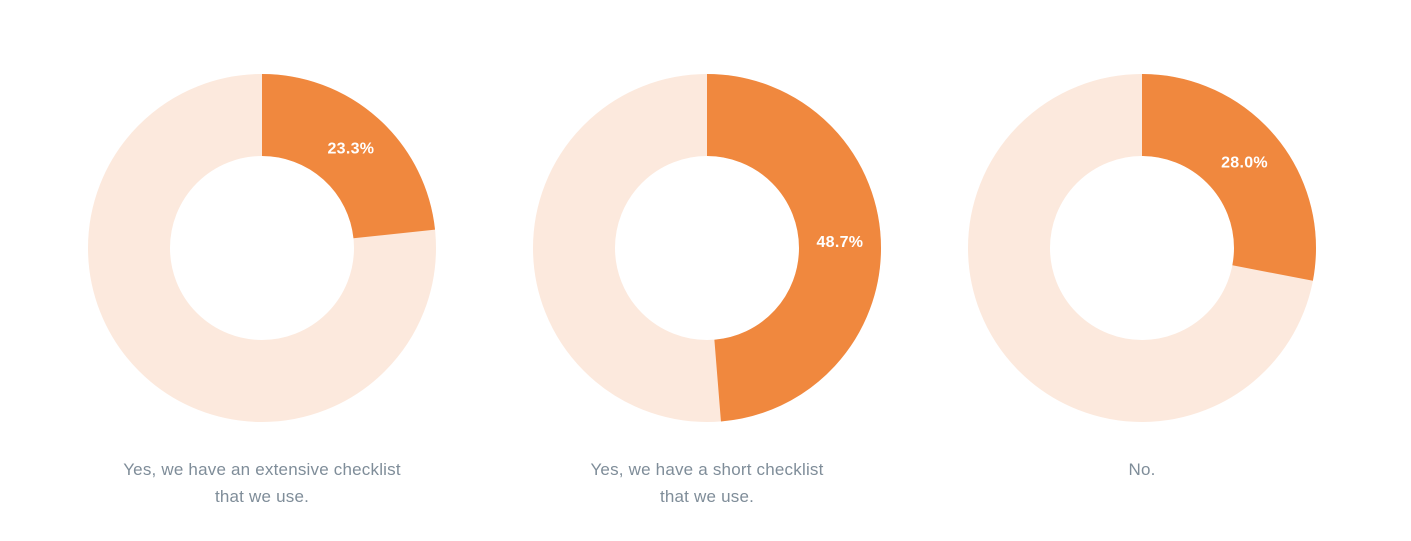 The width and height of the screenshot is (1411, 541). I want to click on caption-line: Yes, we have an extensive checklist, so click(262, 469).